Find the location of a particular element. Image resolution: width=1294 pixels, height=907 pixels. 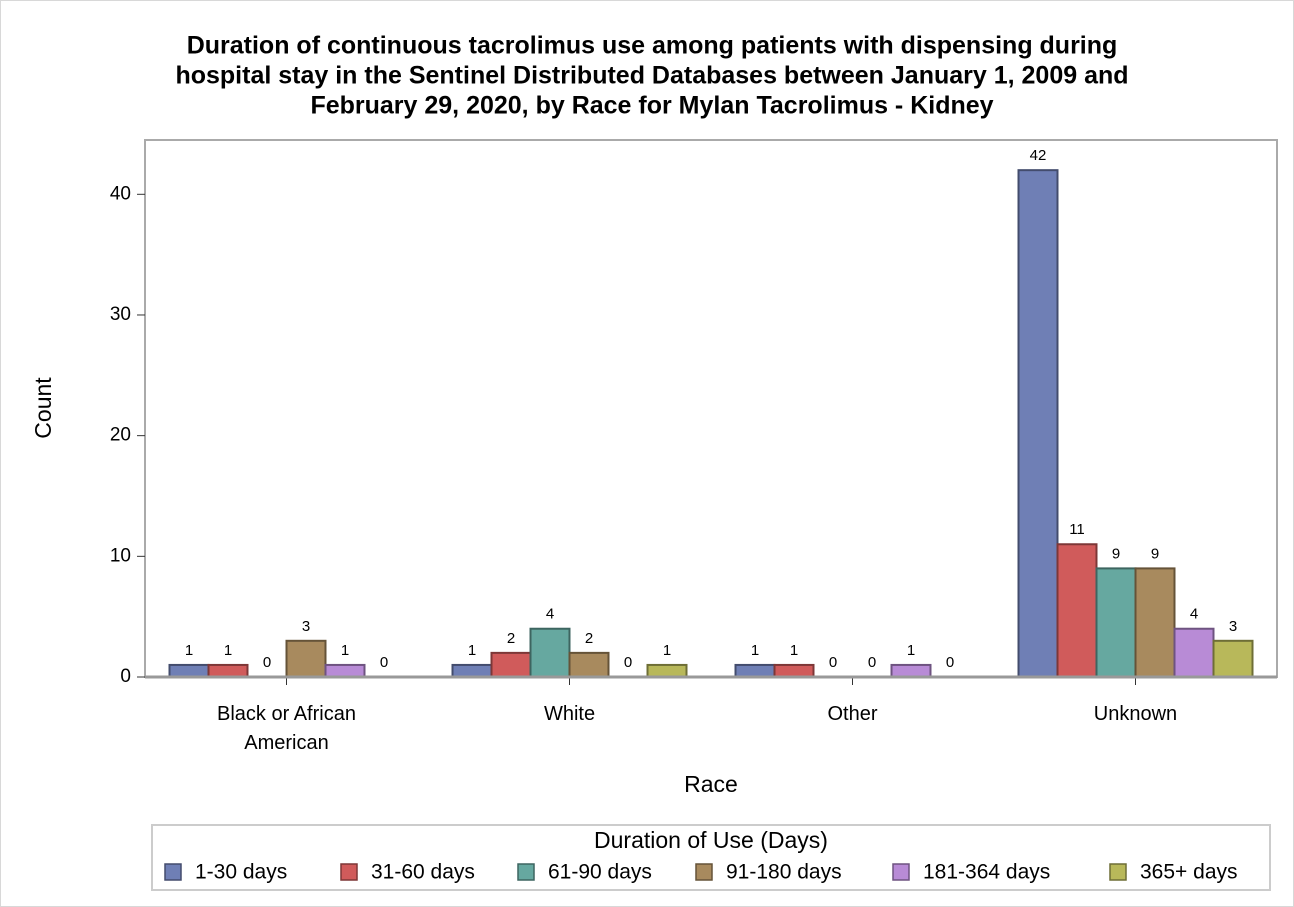

legend-label: 91-180 days is located at coordinates (784, 872).